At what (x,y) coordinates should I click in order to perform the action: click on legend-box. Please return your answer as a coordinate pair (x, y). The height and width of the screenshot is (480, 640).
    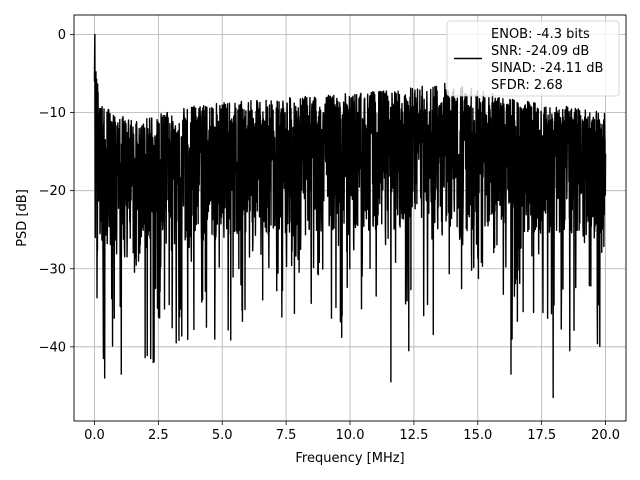
    Looking at the image, I should click on (533, 58).